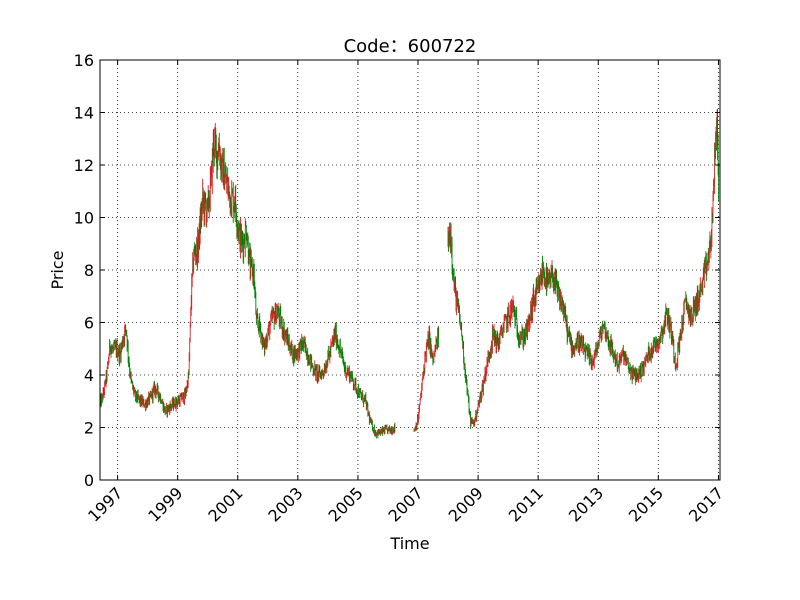  What do you see at coordinates (89, 270) in the screenshot?
I see `y-tick-label: 8` at bounding box center [89, 270].